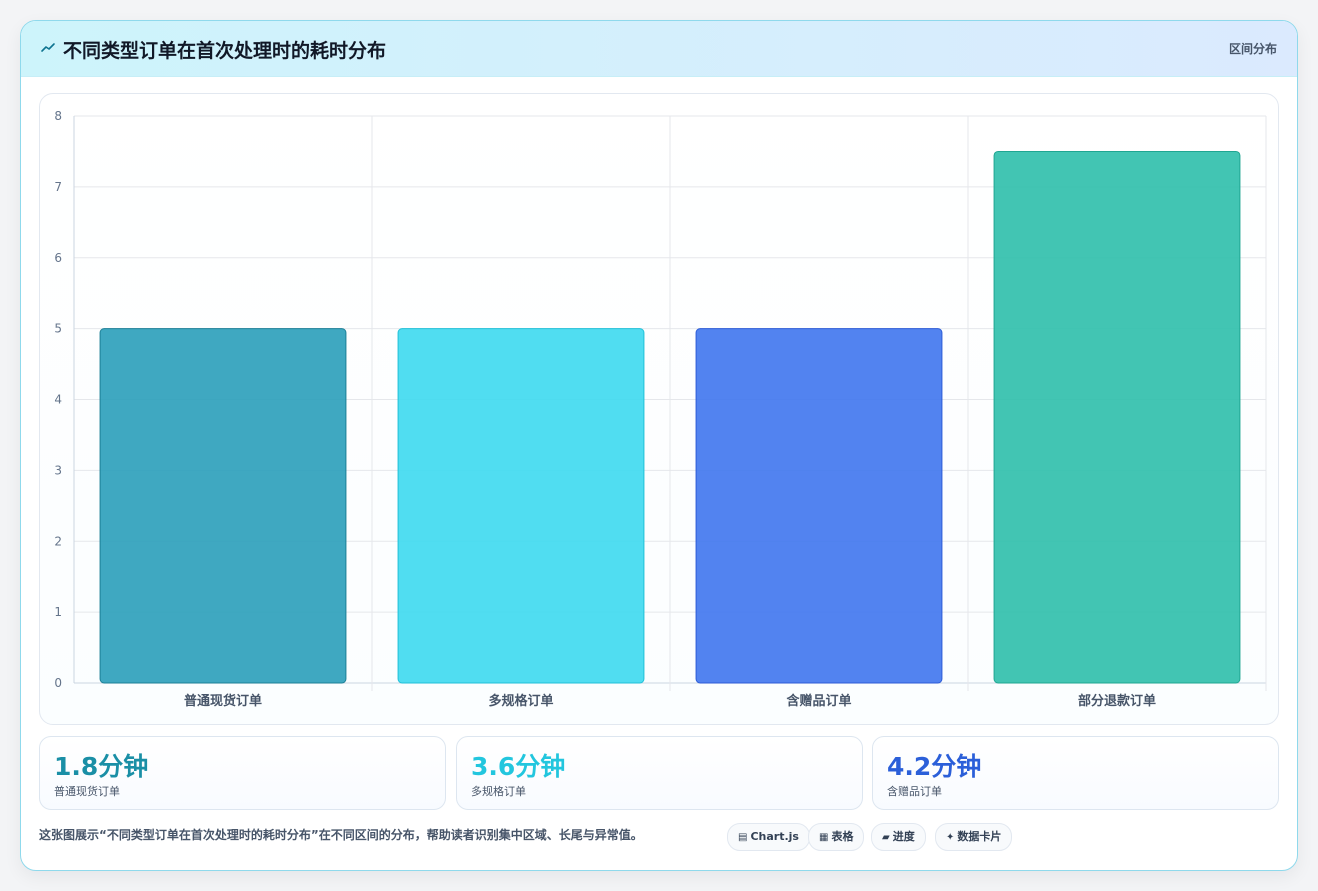 This screenshot has height=891, width=1318. Describe the element at coordinates (58, 329) in the screenshot. I see `y-tick-label: 5` at that location.